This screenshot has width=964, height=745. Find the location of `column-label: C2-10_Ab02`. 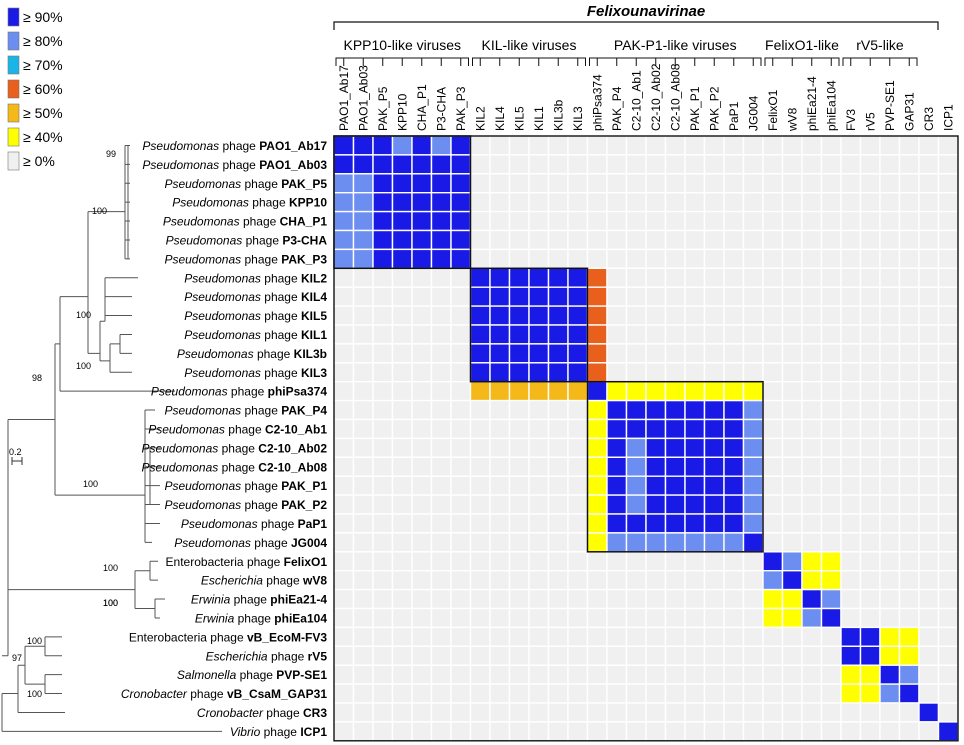

column-label: C2-10_Ab02 is located at coordinates (656, 97).